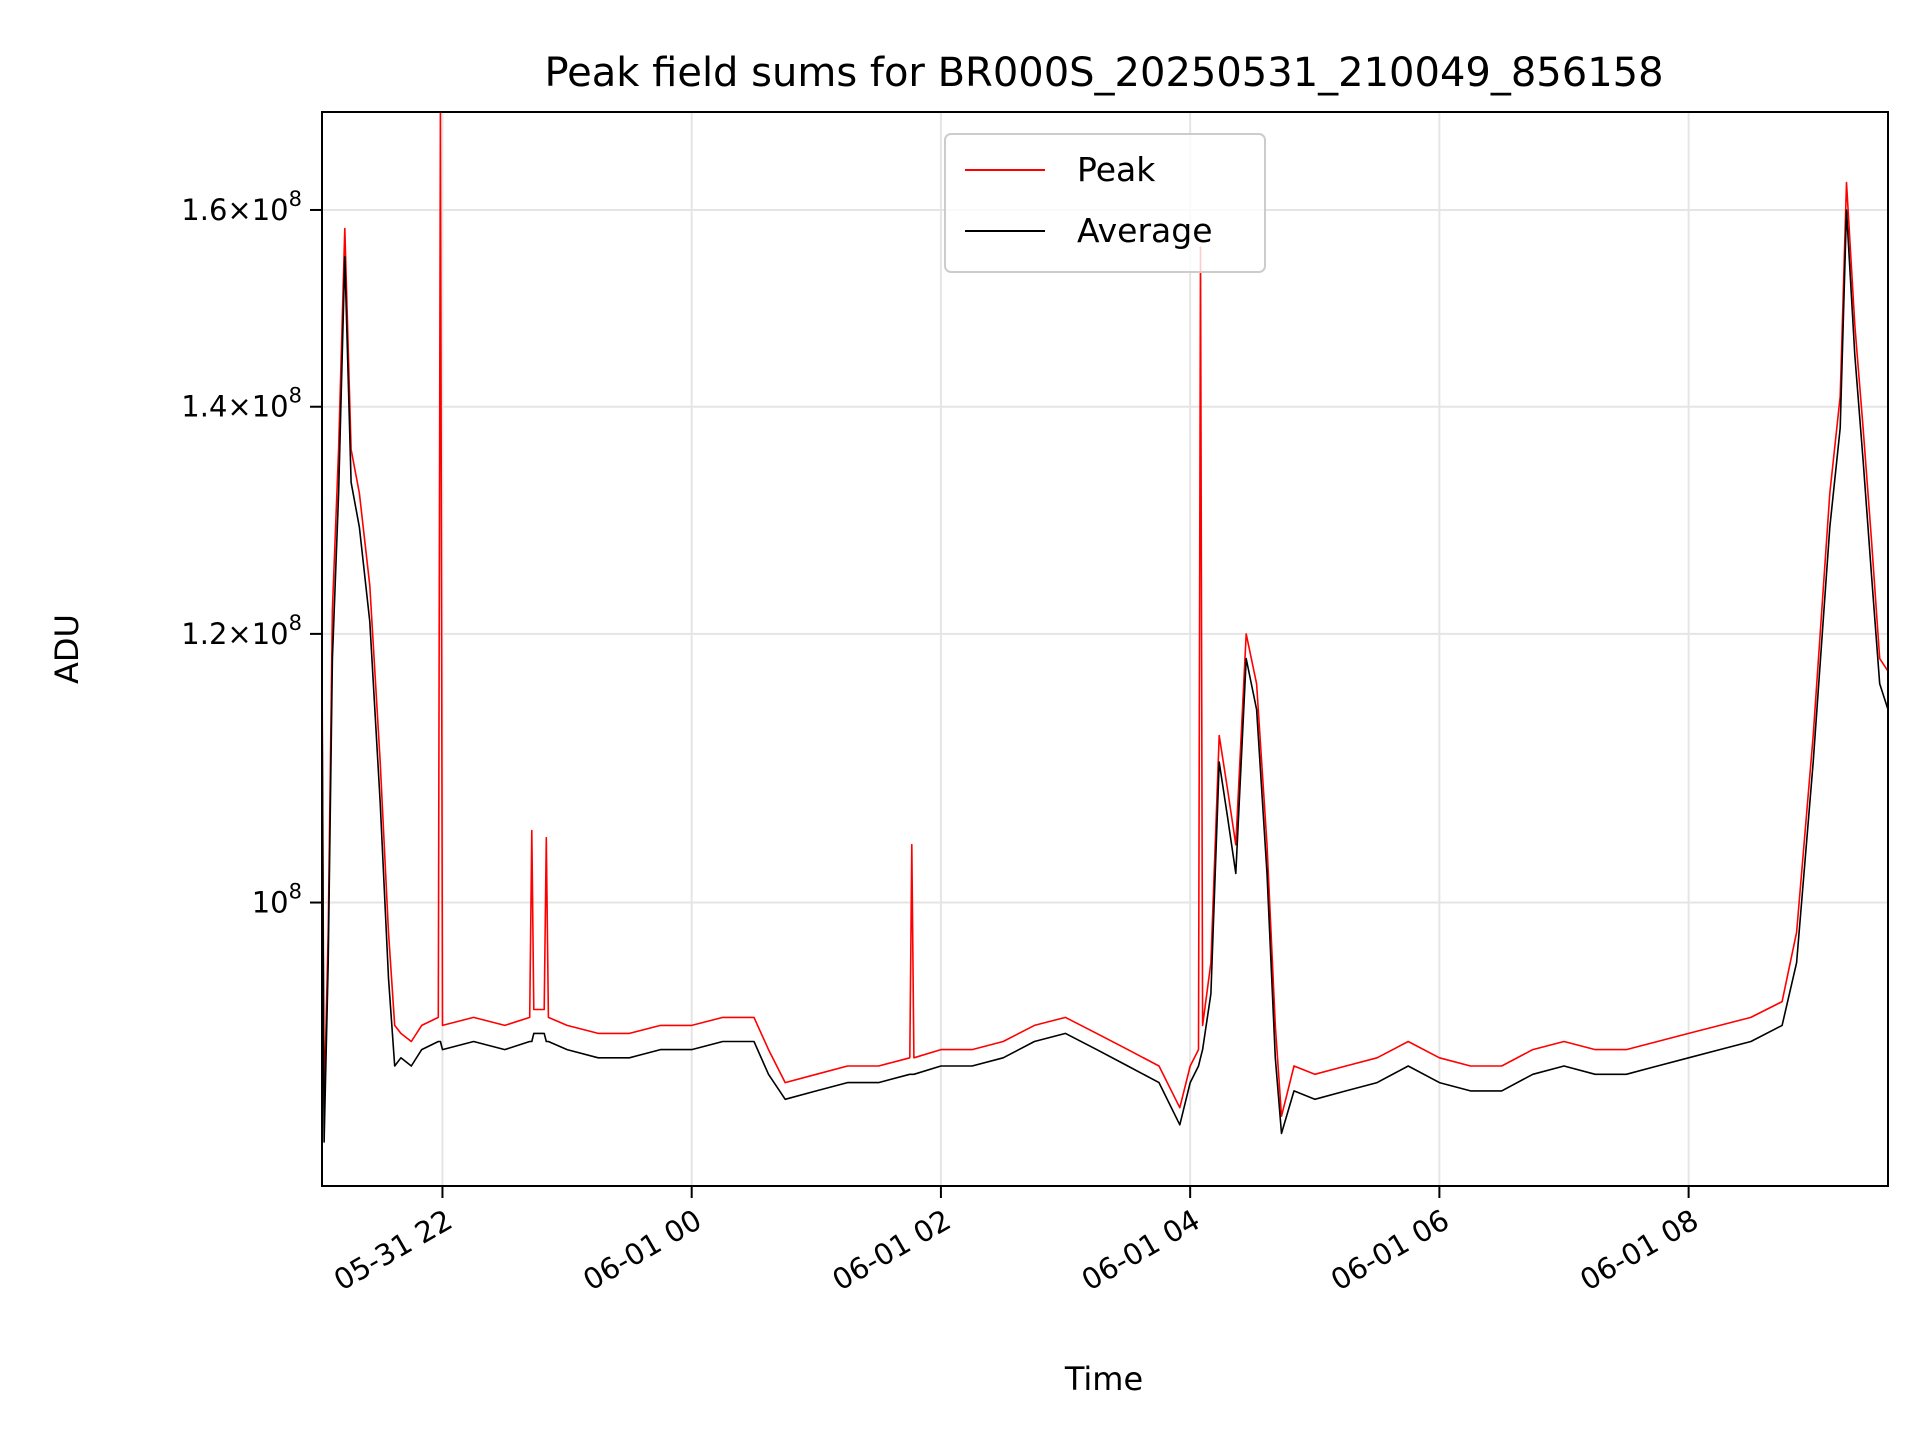 The width and height of the screenshot is (1920, 1440). Describe the element at coordinates (1116, 169) in the screenshot. I see `legend-label-peak: Peak` at that location.